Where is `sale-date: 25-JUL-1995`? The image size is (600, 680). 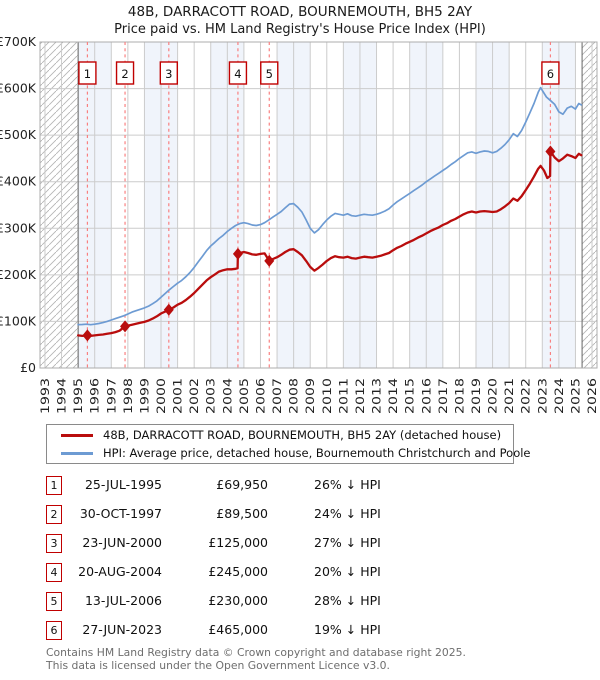 sale-date: 25-JUL-1995 is located at coordinates (123, 484).